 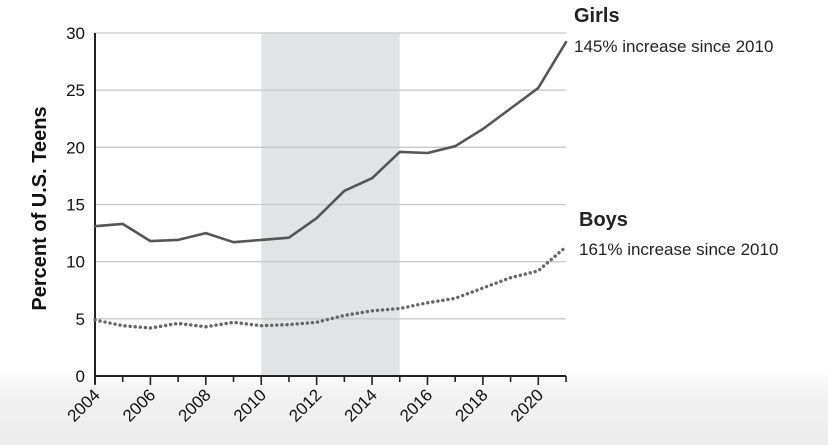 I want to click on y-tick-label-30: 30, so click(x=75, y=33).